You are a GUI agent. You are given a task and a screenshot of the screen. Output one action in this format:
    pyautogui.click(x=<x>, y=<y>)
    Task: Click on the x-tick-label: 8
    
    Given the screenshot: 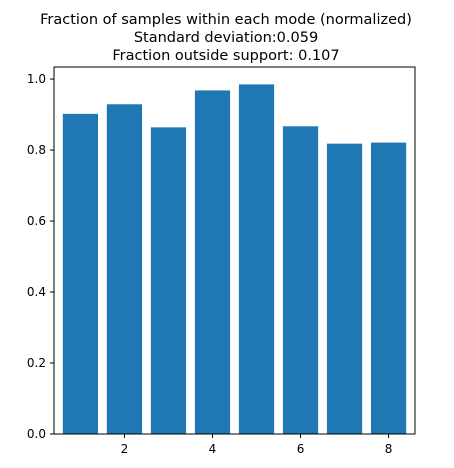 What is the action you would take?
    pyautogui.click(x=389, y=449)
    